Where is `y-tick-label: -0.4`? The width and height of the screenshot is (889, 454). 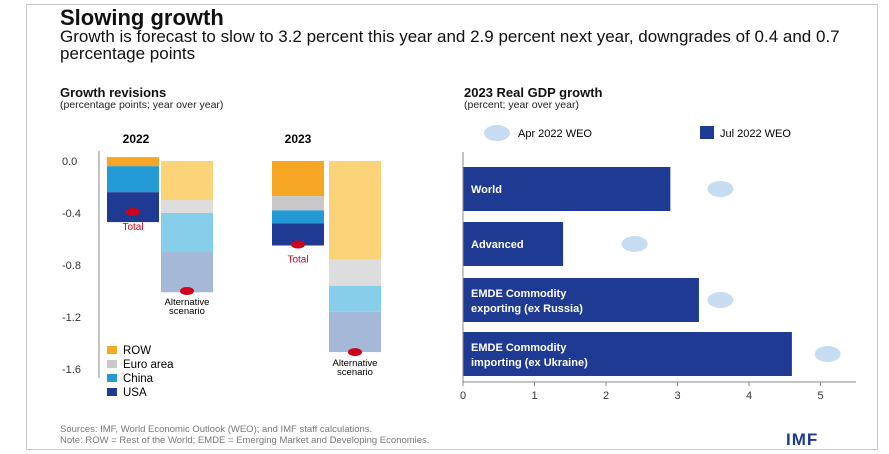
y-tick-label: -0.4 is located at coordinates (71, 214).